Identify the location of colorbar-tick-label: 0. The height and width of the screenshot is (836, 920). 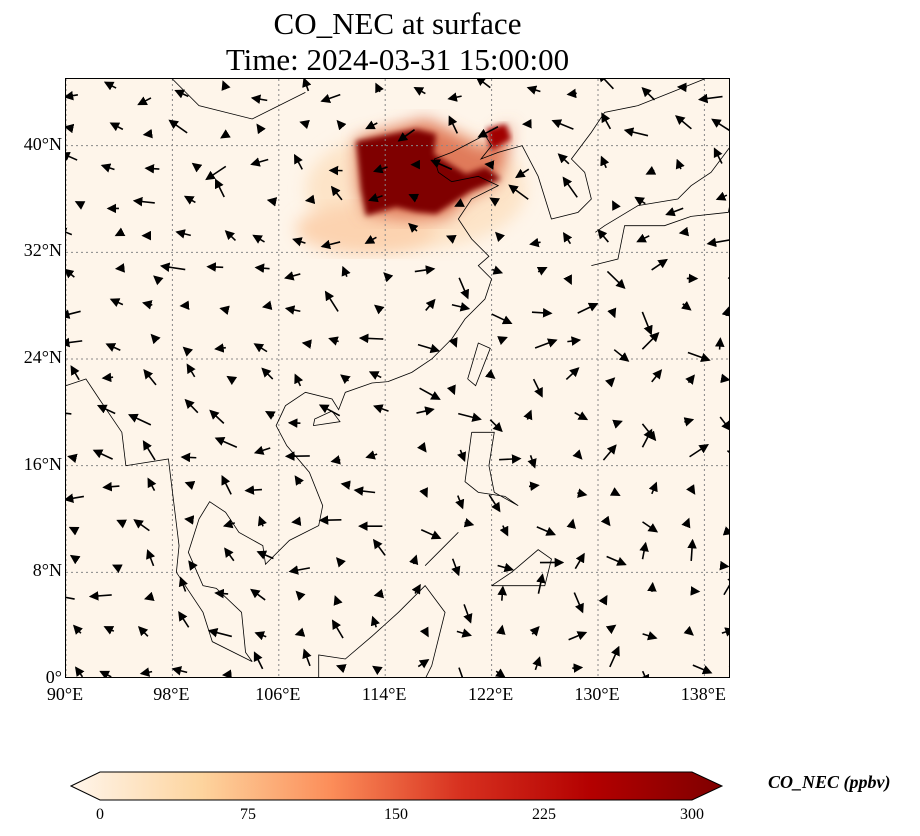
(100, 814).